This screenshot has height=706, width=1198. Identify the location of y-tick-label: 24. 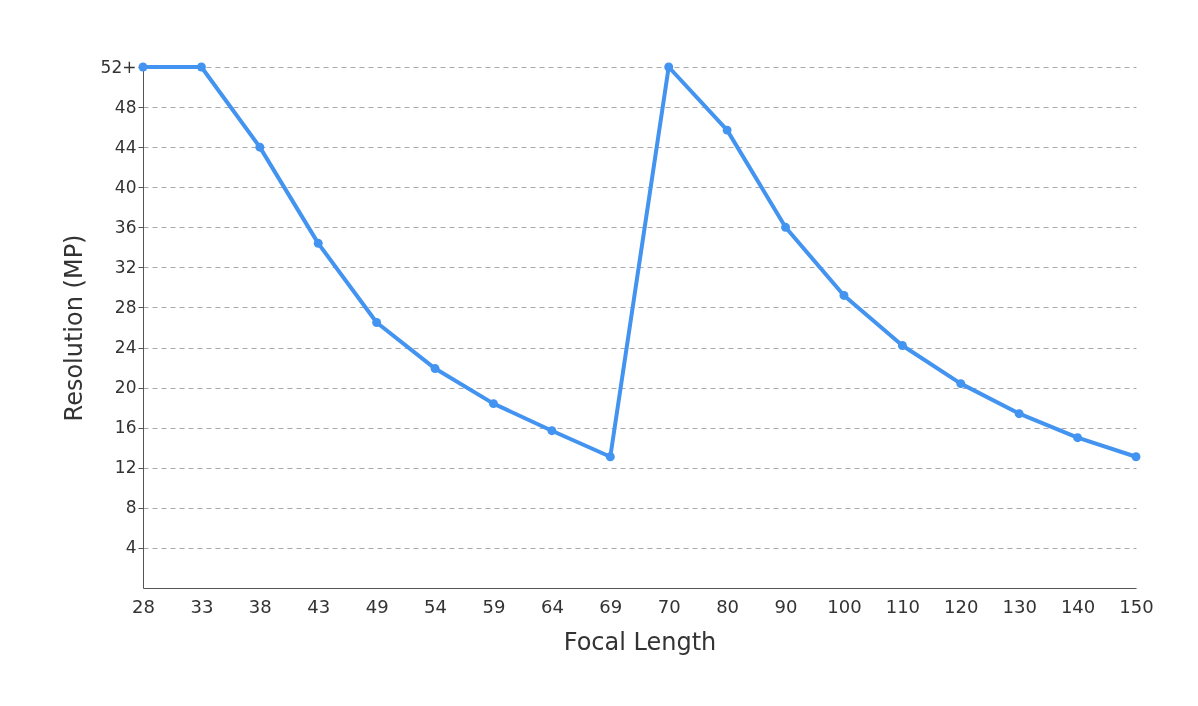
(125, 347).